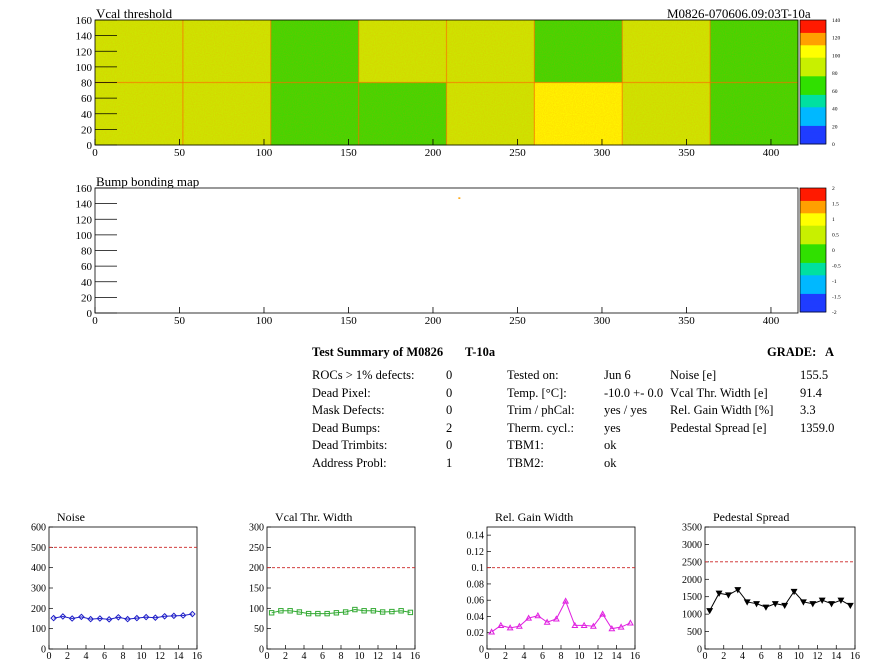 This screenshot has width=896, height=672. What do you see at coordinates (718, 427) in the screenshot?
I see `result-label: Pedestal Spread [e]` at bounding box center [718, 427].